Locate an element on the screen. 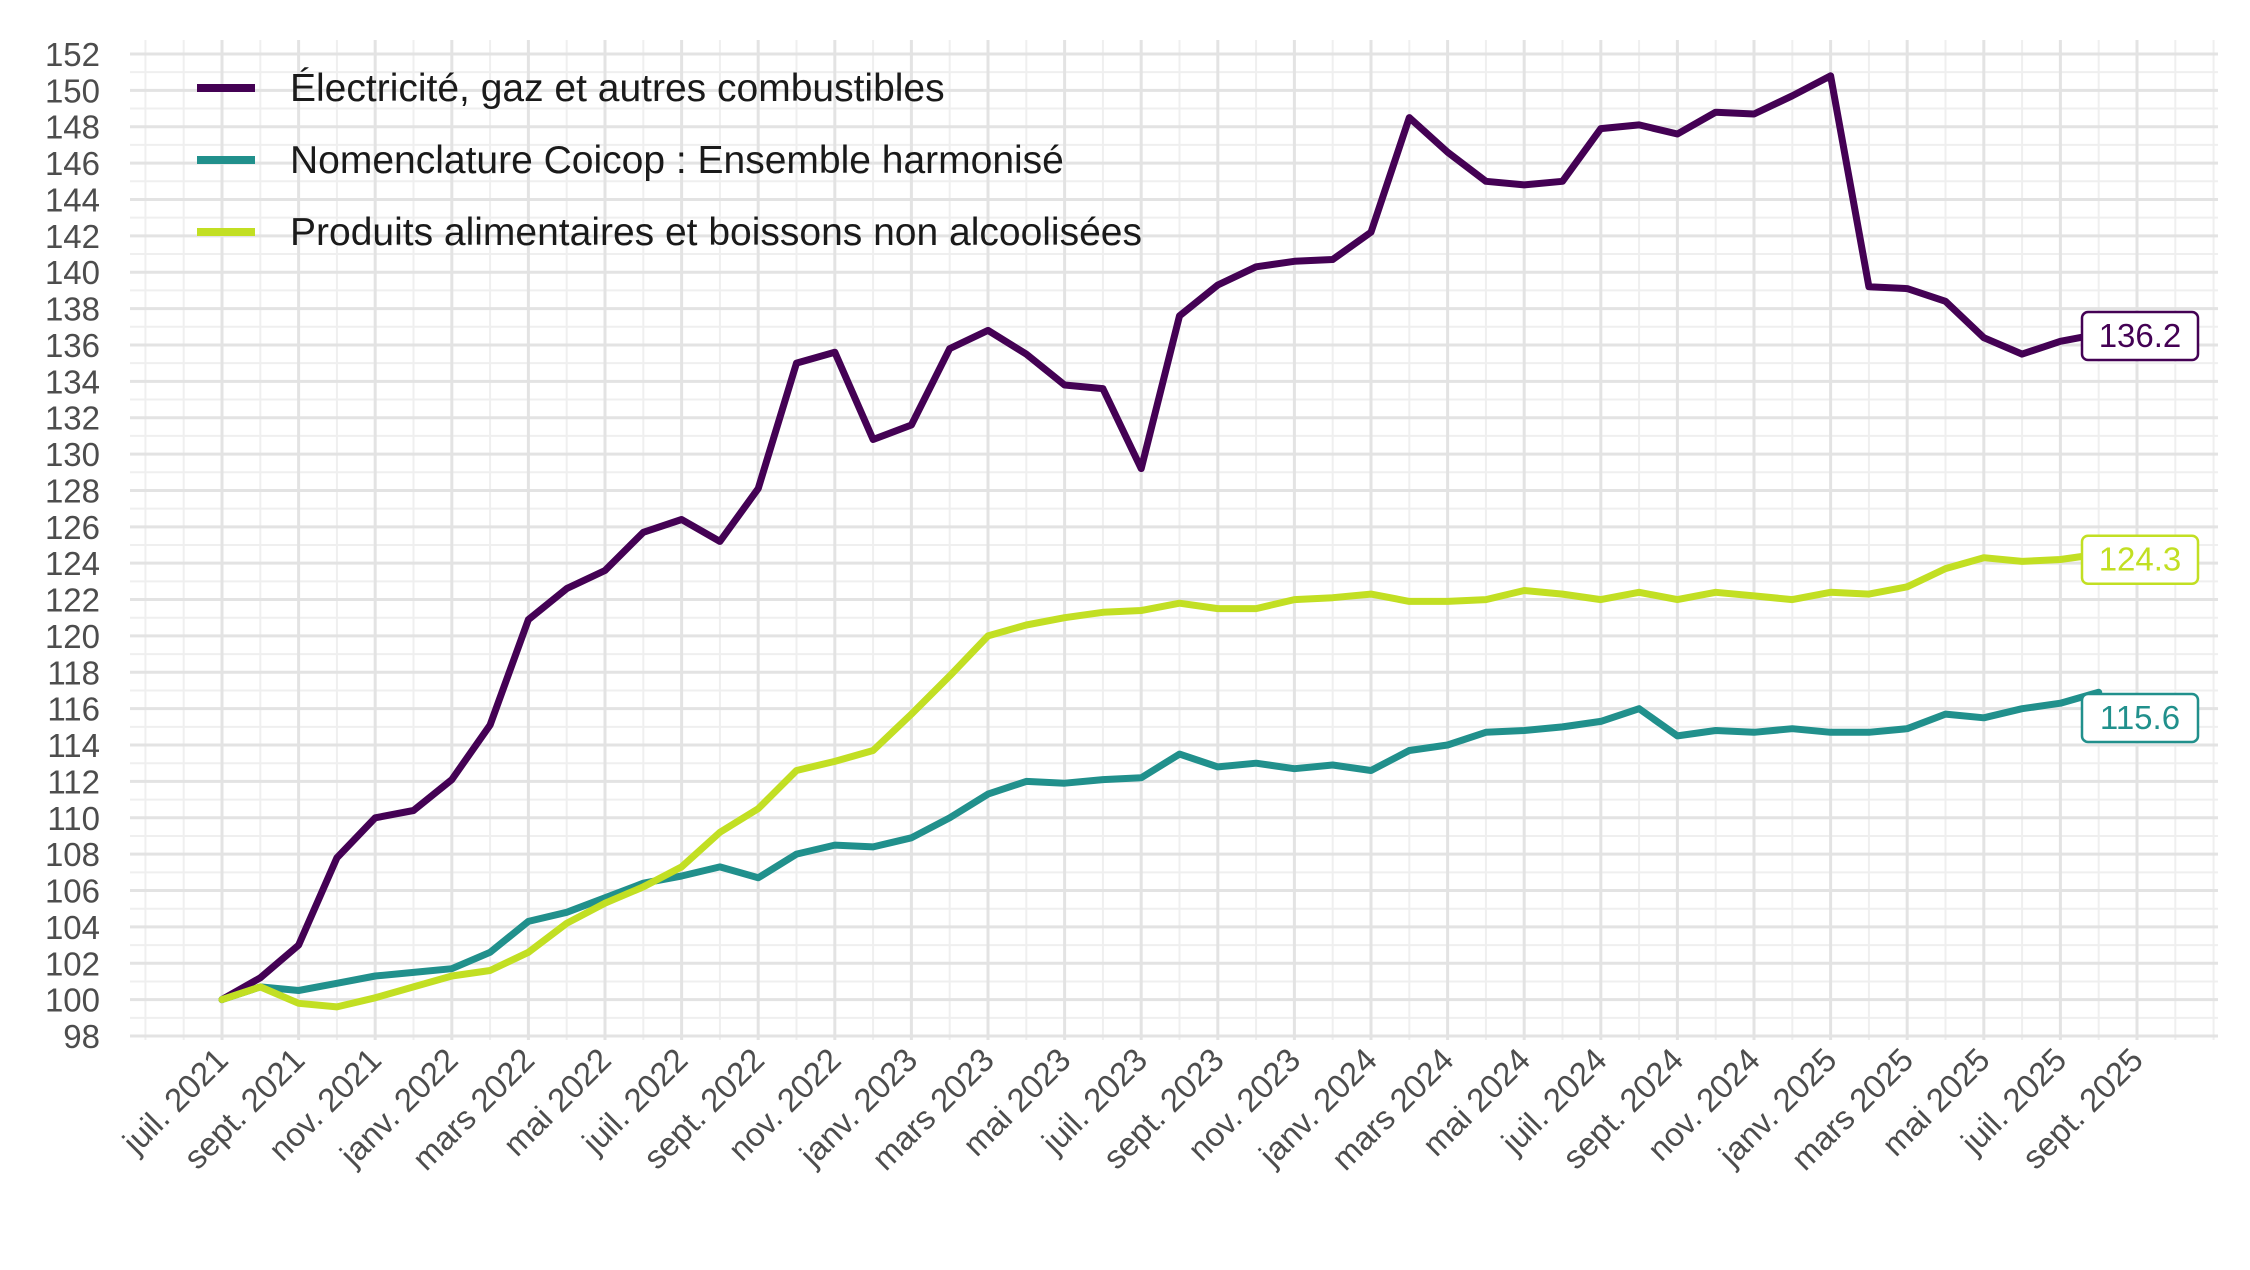 The image size is (2250, 1270). y-tick-label: 142 is located at coordinates (72, 236).